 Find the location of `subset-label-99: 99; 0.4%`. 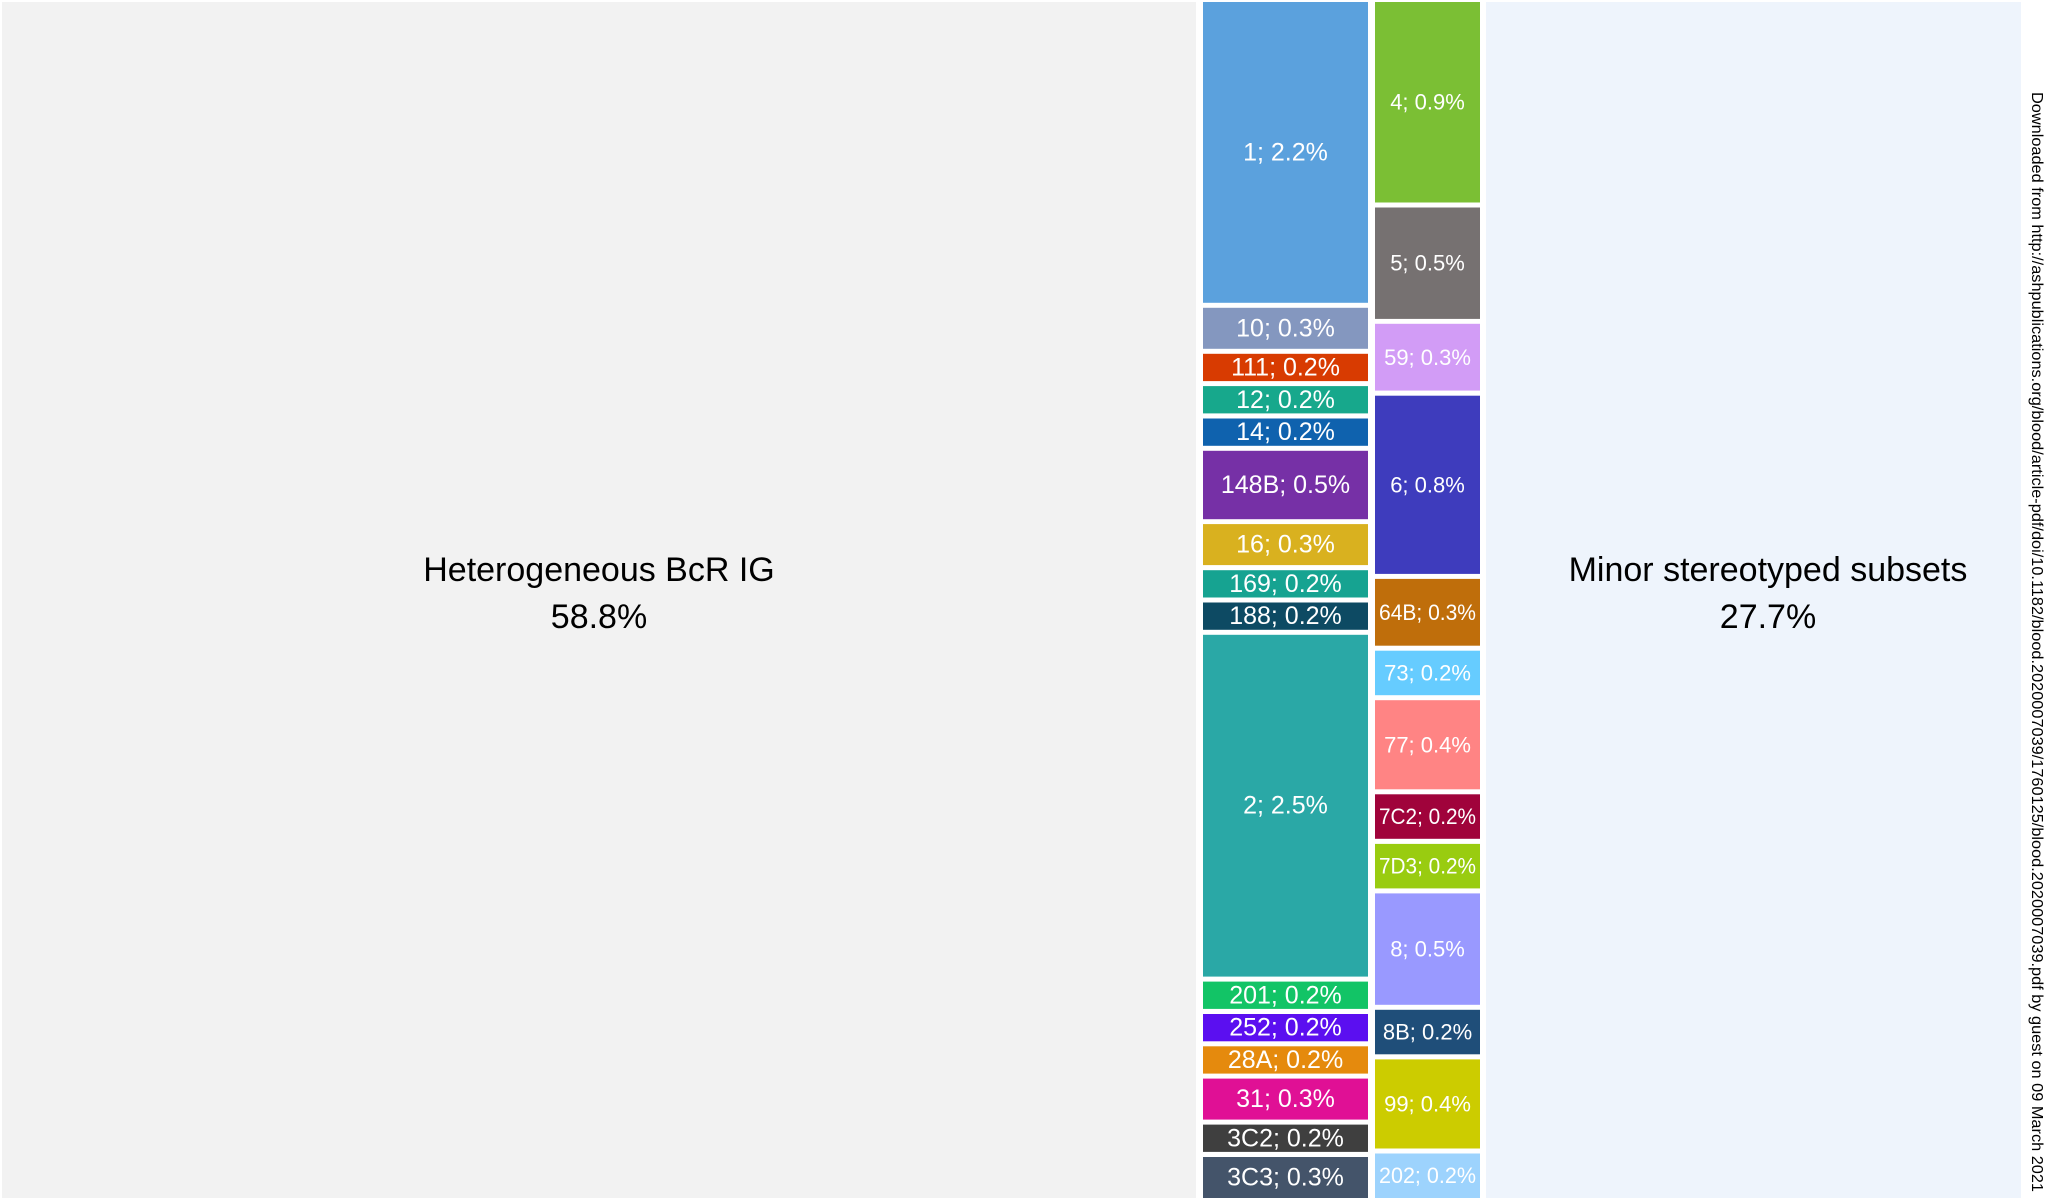

subset-label-99: 99; 0.4% is located at coordinates (1427, 1103).